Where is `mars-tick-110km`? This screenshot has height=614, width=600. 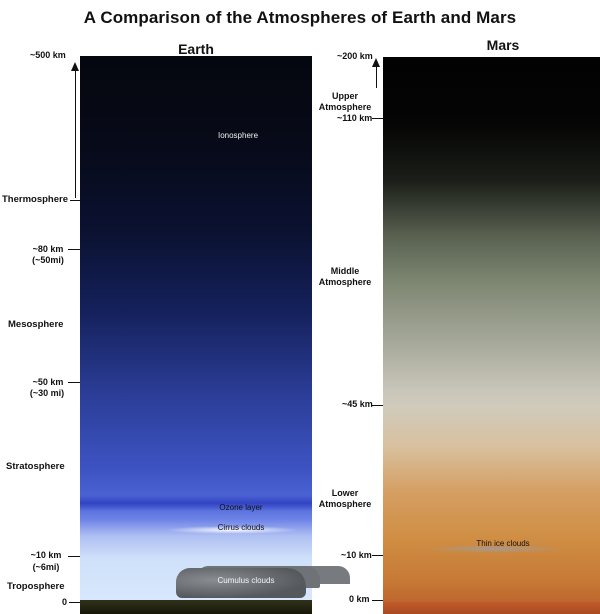 mars-tick-110km is located at coordinates (377, 118).